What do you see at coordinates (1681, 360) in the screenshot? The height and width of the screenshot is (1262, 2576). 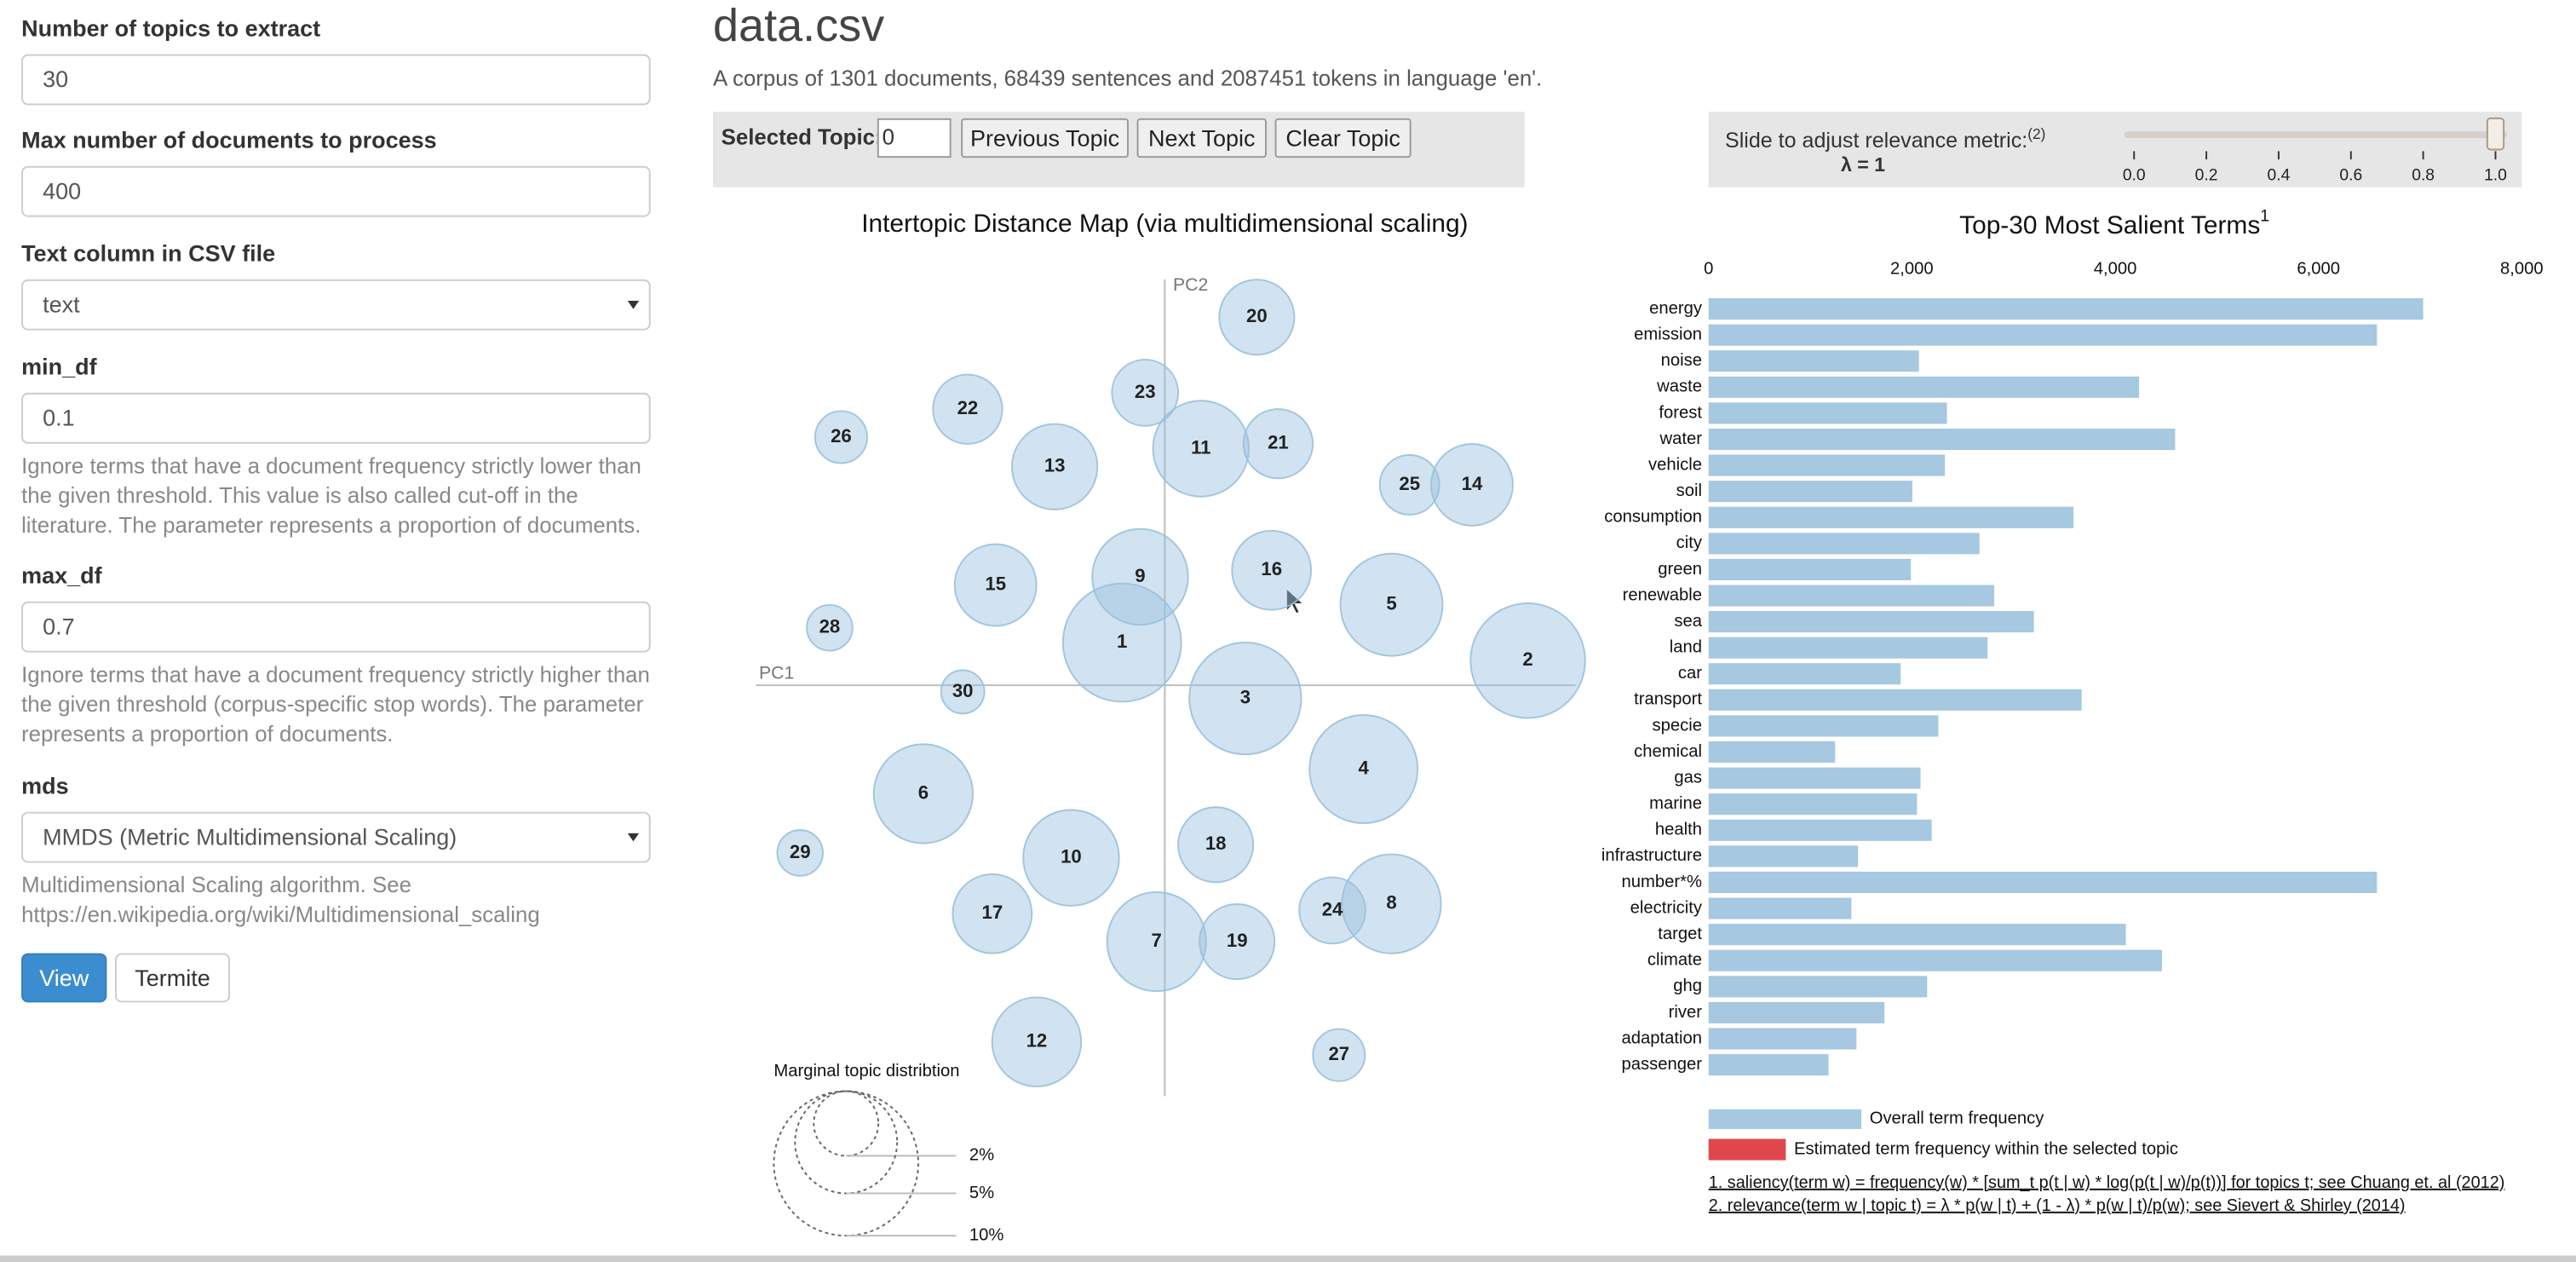 I see `term-label: noise` at bounding box center [1681, 360].